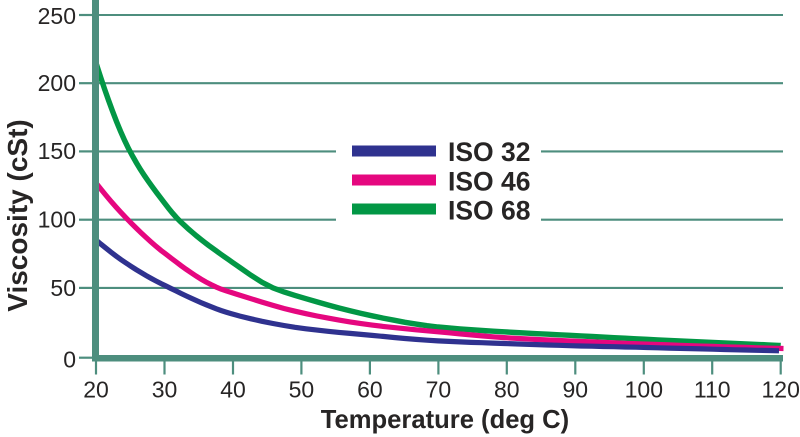 The image size is (800, 437). What do you see at coordinates (489, 152) in the screenshot?
I see `svg-text: ISO 32` at bounding box center [489, 152].